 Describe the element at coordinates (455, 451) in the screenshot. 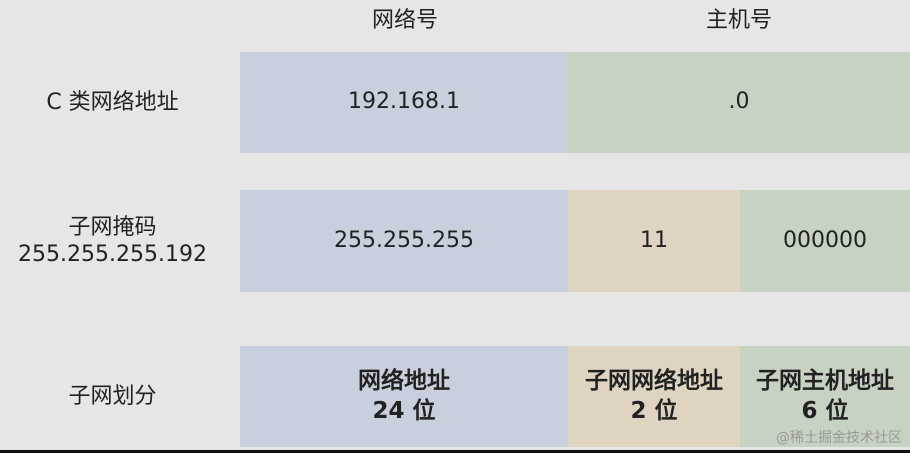

I see `bottom-rule` at that location.